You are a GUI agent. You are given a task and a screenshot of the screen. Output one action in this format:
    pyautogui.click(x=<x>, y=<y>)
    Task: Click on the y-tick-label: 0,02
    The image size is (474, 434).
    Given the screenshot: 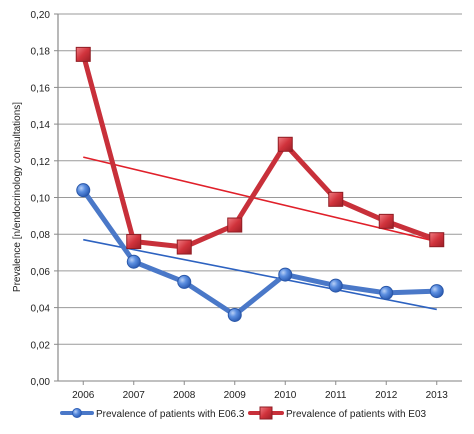 What is the action you would take?
    pyautogui.click(x=41, y=345)
    